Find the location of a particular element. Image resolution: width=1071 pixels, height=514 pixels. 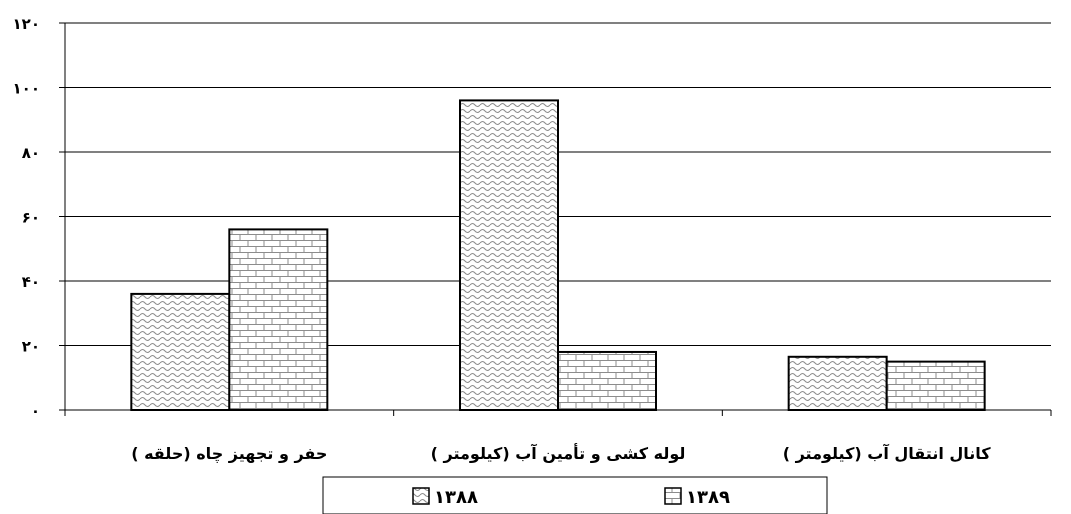

bar-series1-cat2 is located at coordinates (935, 385).